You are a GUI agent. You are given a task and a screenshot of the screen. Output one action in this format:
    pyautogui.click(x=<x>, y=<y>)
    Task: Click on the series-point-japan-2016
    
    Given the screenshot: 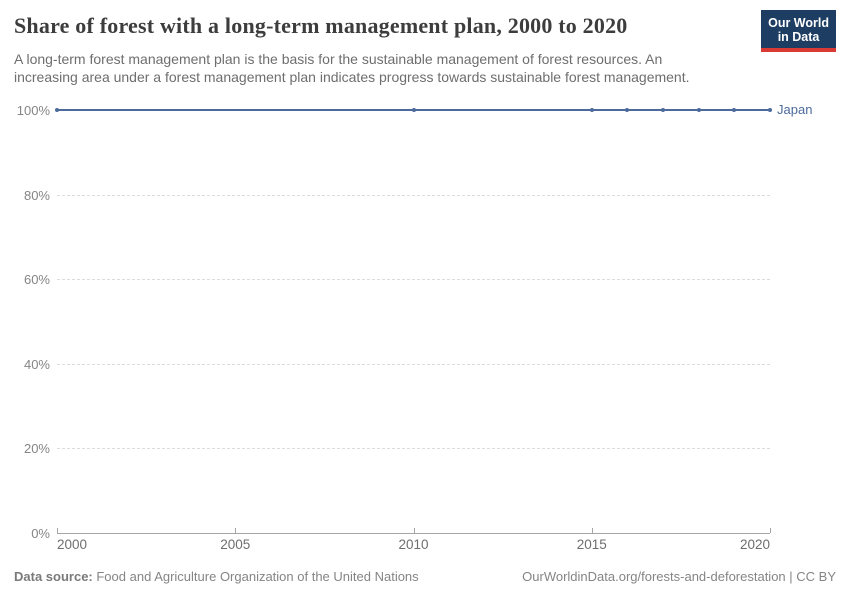 What is the action you would take?
    pyautogui.click(x=627, y=110)
    